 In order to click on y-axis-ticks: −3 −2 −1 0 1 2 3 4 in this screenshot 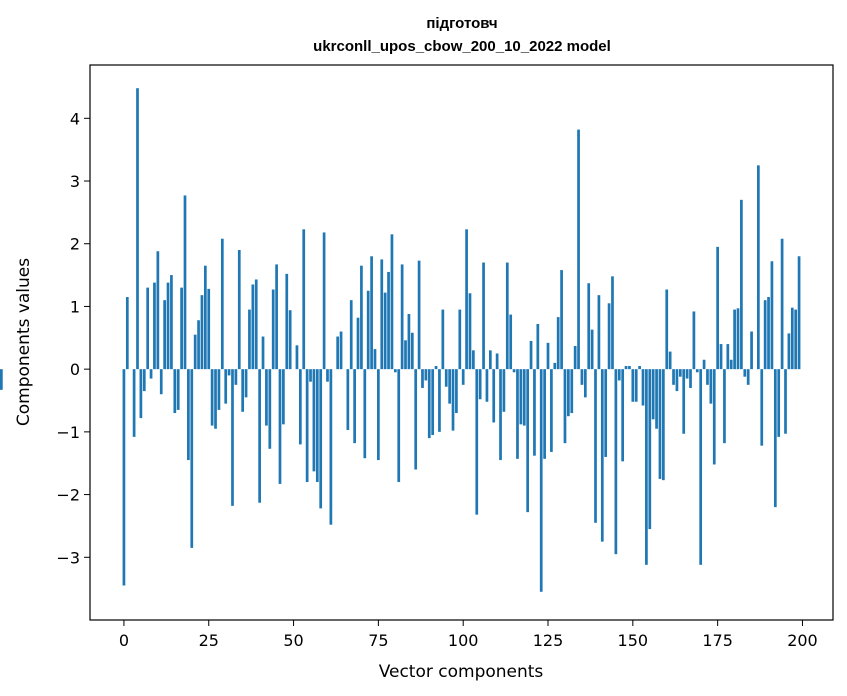, I will do `click(73, 338)`.